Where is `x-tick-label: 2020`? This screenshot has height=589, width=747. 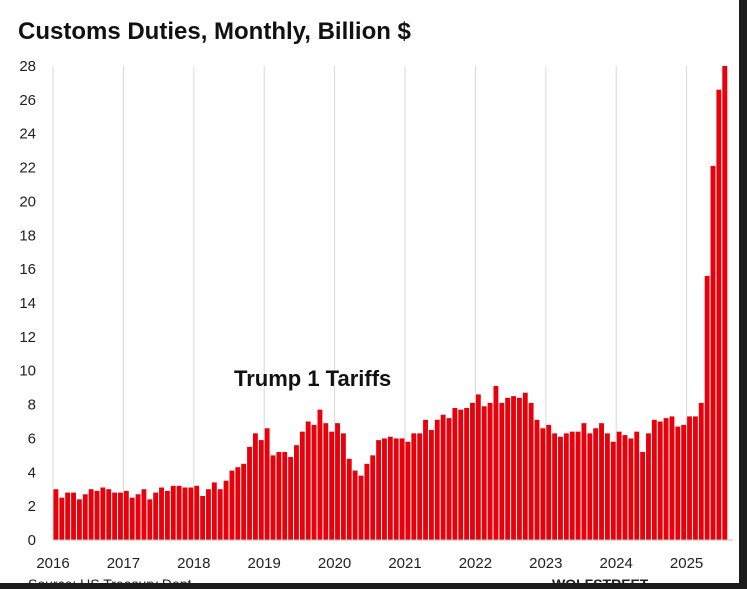 x-tick-label: 2020 is located at coordinates (334, 563).